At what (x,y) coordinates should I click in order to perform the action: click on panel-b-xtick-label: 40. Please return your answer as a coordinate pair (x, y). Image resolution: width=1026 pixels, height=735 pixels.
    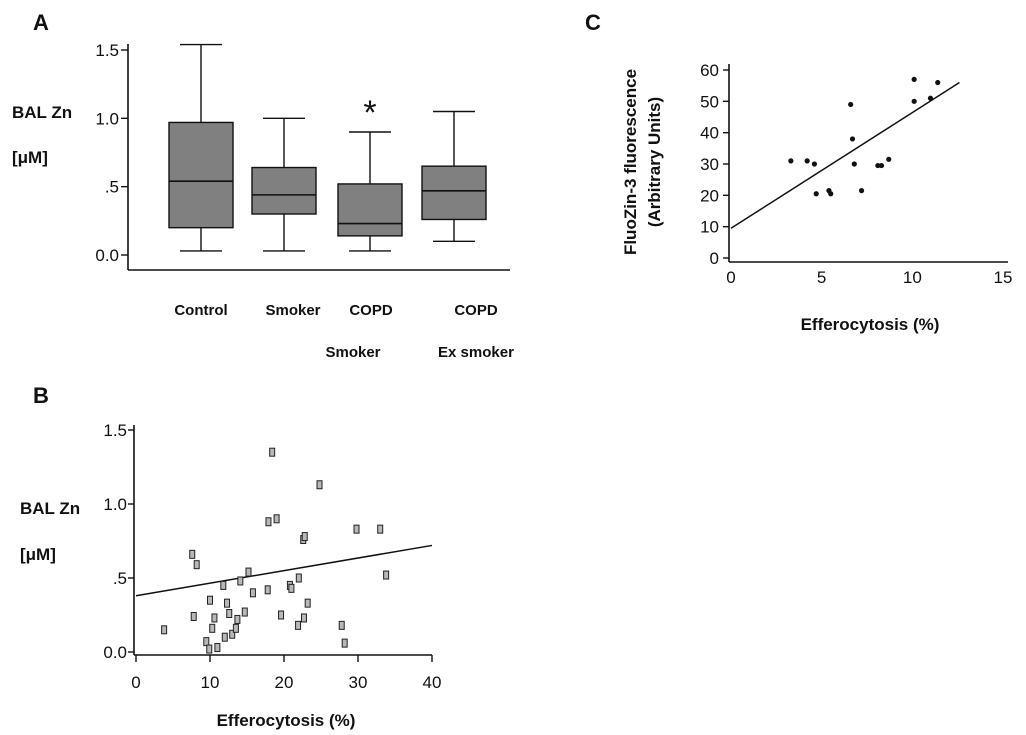
    Looking at the image, I should click on (432, 682).